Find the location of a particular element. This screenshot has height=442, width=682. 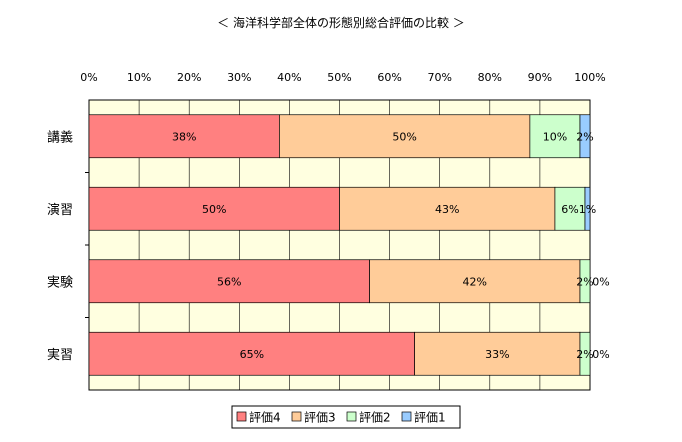

x-tick-label: 40% is located at coordinates (289, 77).